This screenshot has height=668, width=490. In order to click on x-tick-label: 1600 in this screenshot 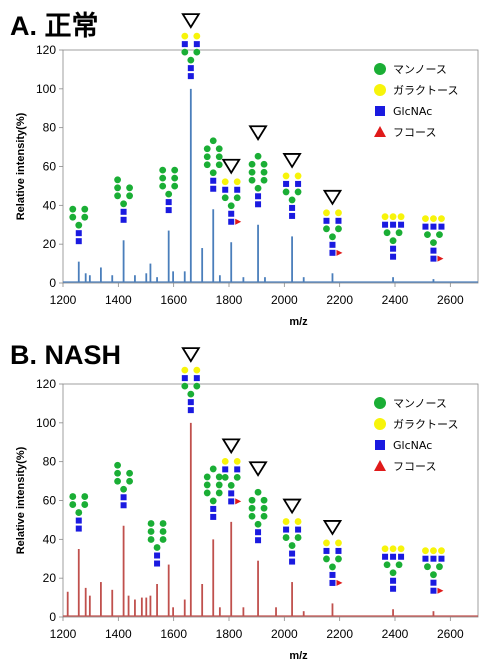, I will do `click(173, 634)`.